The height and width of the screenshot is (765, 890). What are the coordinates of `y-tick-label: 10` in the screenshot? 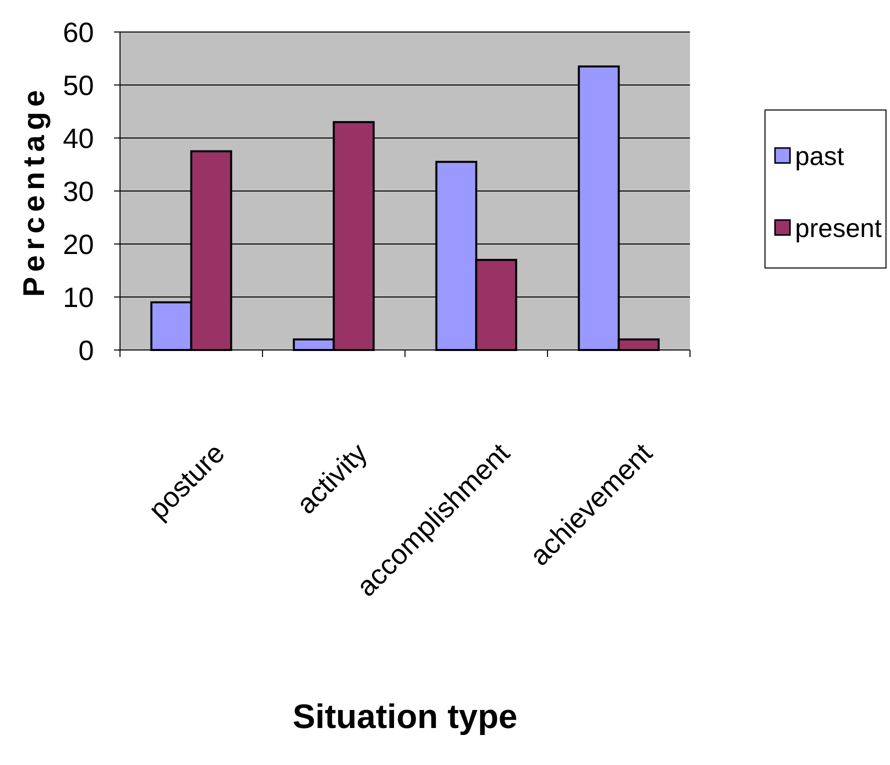 It's located at (78, 297).